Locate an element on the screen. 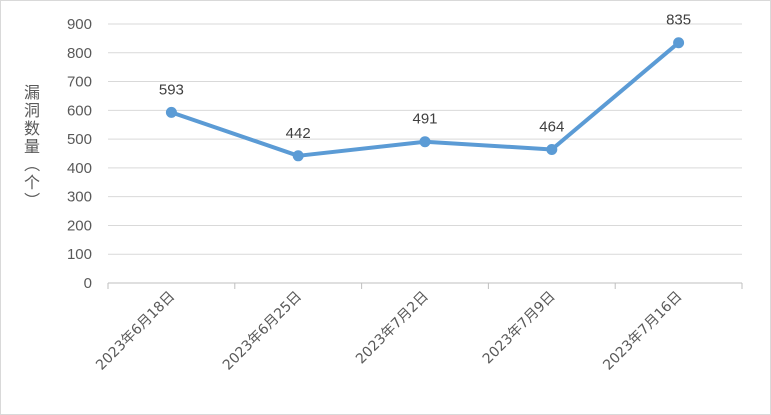  x-tick-label: 2023年7月16日 is located at coordinates (642, 331).